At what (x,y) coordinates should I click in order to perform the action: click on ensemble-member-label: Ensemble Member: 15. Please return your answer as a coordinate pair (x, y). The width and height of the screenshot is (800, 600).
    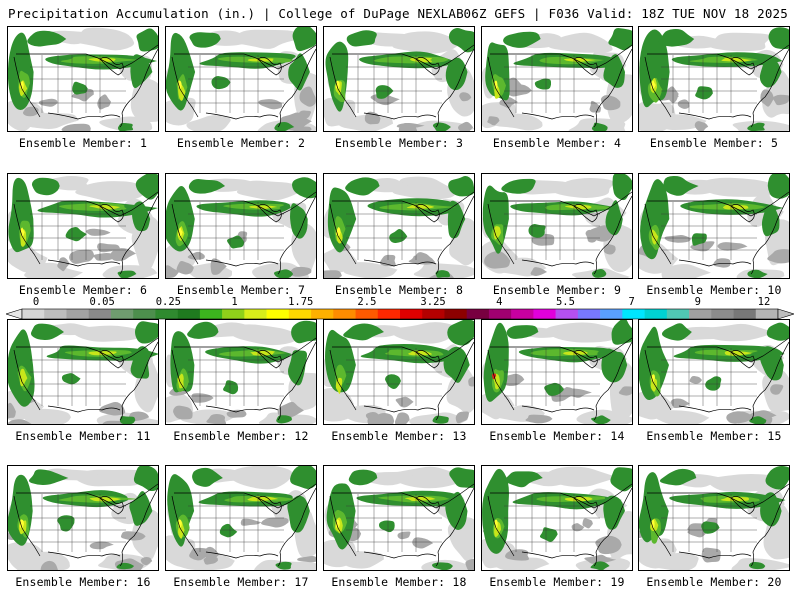
    Looking at the image, I should click on (714, 436).